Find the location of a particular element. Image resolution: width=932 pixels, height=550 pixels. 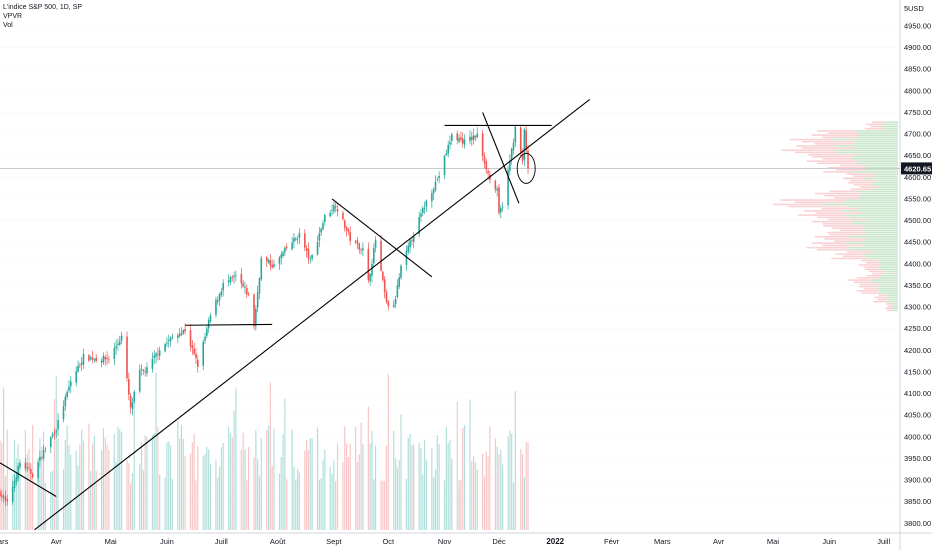

last-price-label: 4620.65 is located at coordinates (917, 168).